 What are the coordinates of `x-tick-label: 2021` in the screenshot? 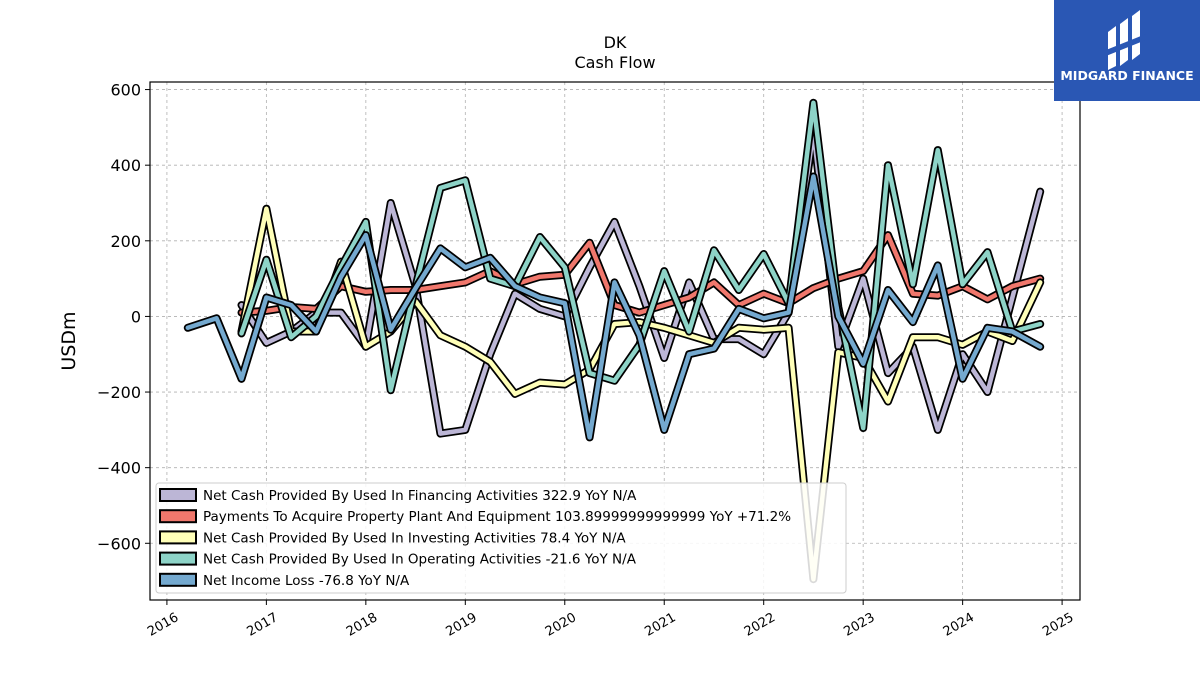 It's located at (660, 625).